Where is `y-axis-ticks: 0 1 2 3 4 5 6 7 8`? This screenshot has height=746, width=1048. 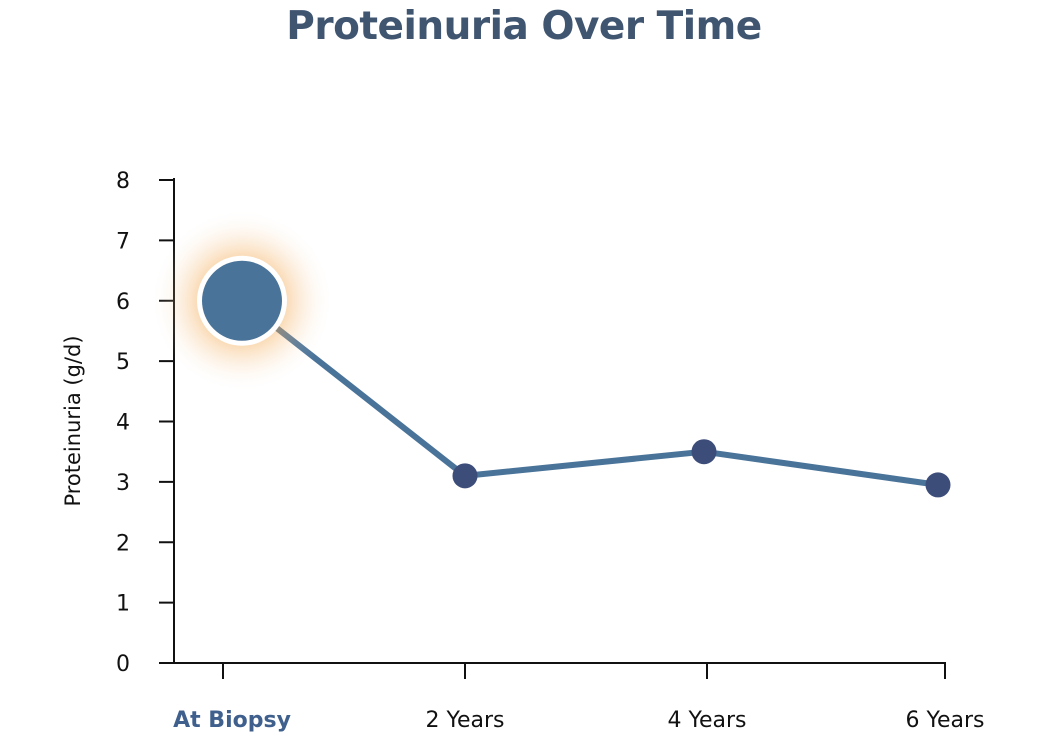
y-axis-ticks: 0 1 2 3 4 5 6 7 8 is located at coordinates (145, 423).